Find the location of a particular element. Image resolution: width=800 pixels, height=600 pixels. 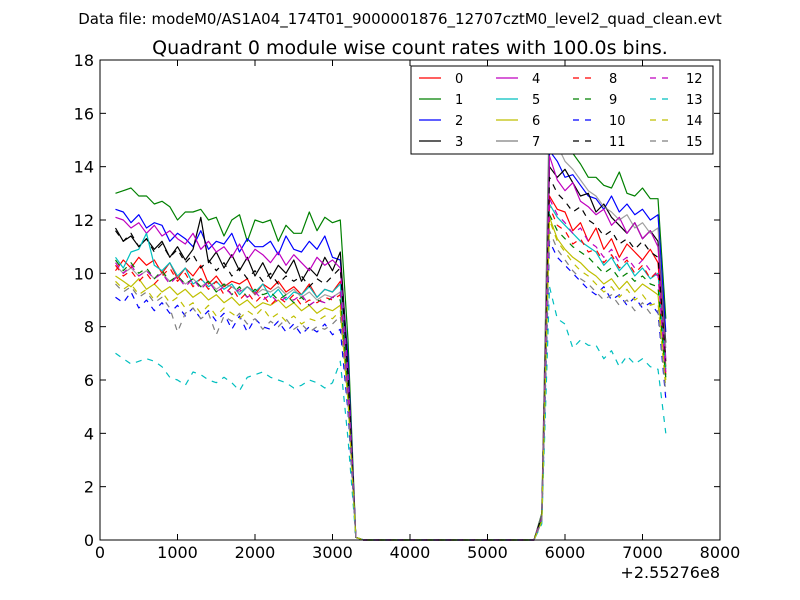

y-tick-label: 12 is located at coordinates (84, 220).